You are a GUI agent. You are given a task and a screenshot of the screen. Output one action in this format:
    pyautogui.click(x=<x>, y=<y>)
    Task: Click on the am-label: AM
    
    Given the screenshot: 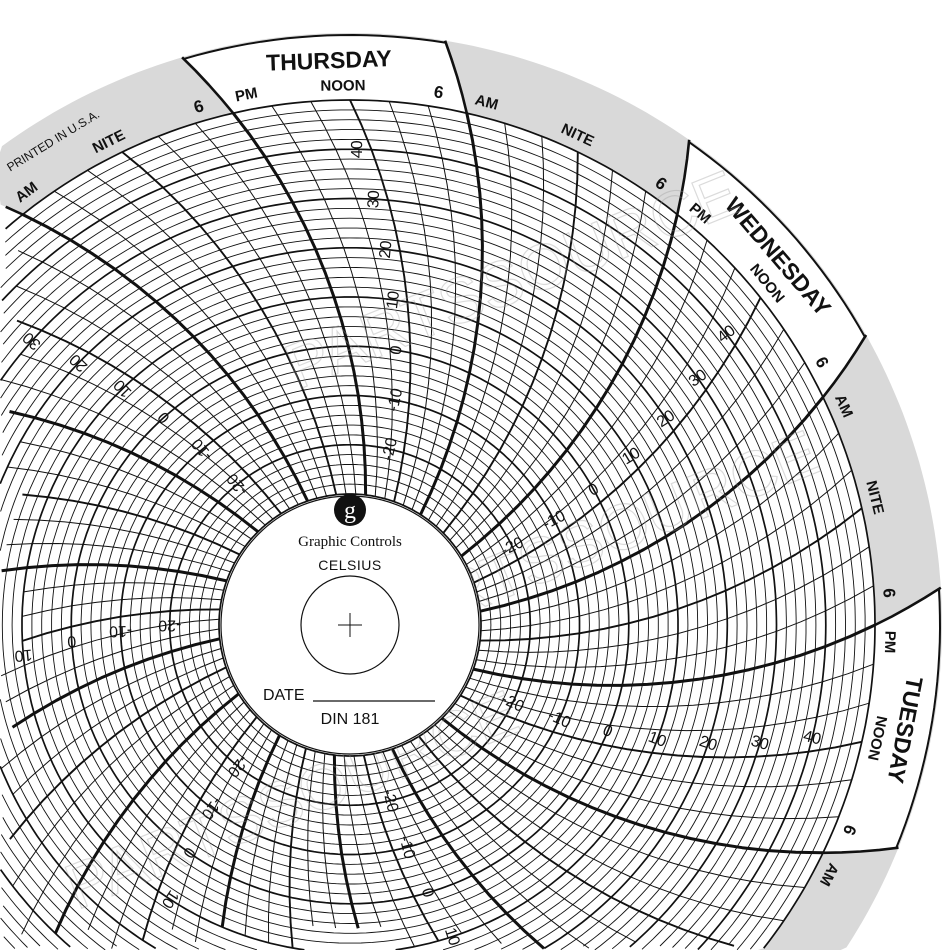 What is the action you would take?
    pyautogui.click(x=486, y=102)
    